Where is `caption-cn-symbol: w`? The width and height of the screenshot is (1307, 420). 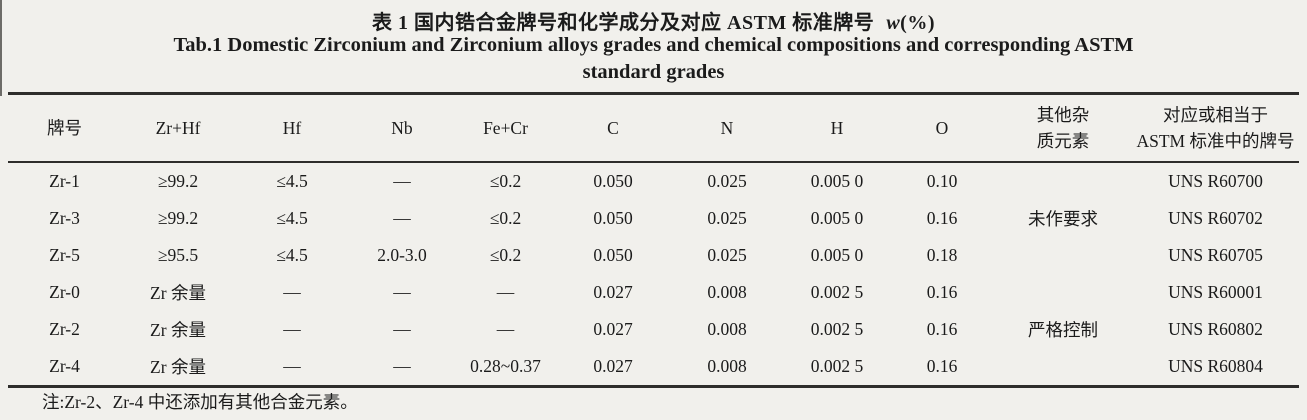
caption-cn-symbol: w is located at coordinates (893, 23).